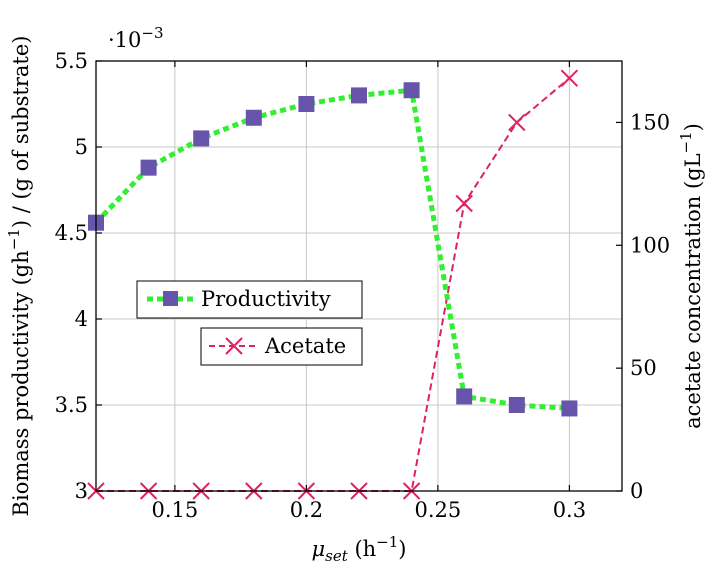 This screenshot has width=720, height=570. I want to click on legend-acetate: Acetate, so click(281, 346).